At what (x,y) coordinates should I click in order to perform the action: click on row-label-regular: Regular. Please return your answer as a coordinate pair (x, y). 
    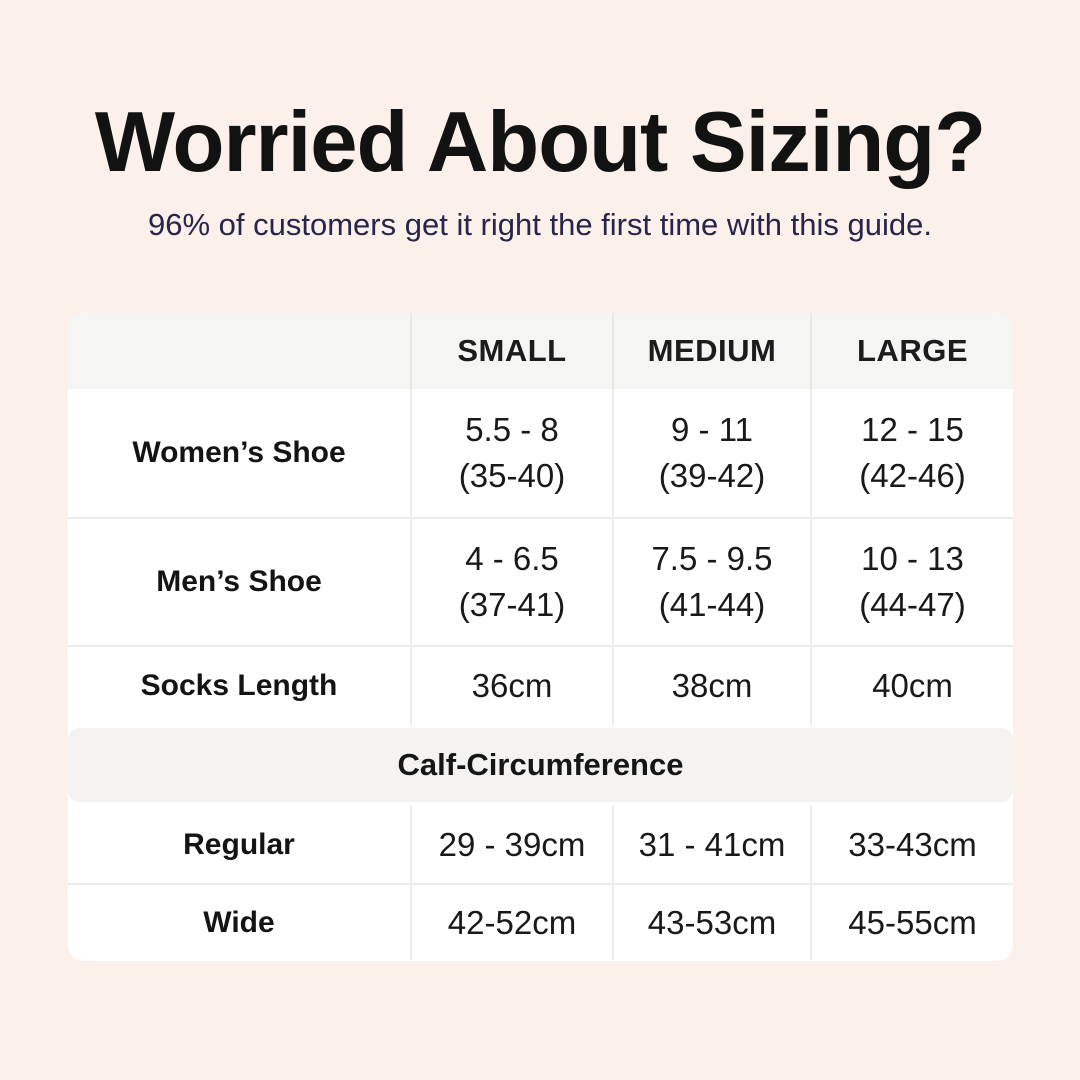
    Looking at the image, I should click on (239, 844).